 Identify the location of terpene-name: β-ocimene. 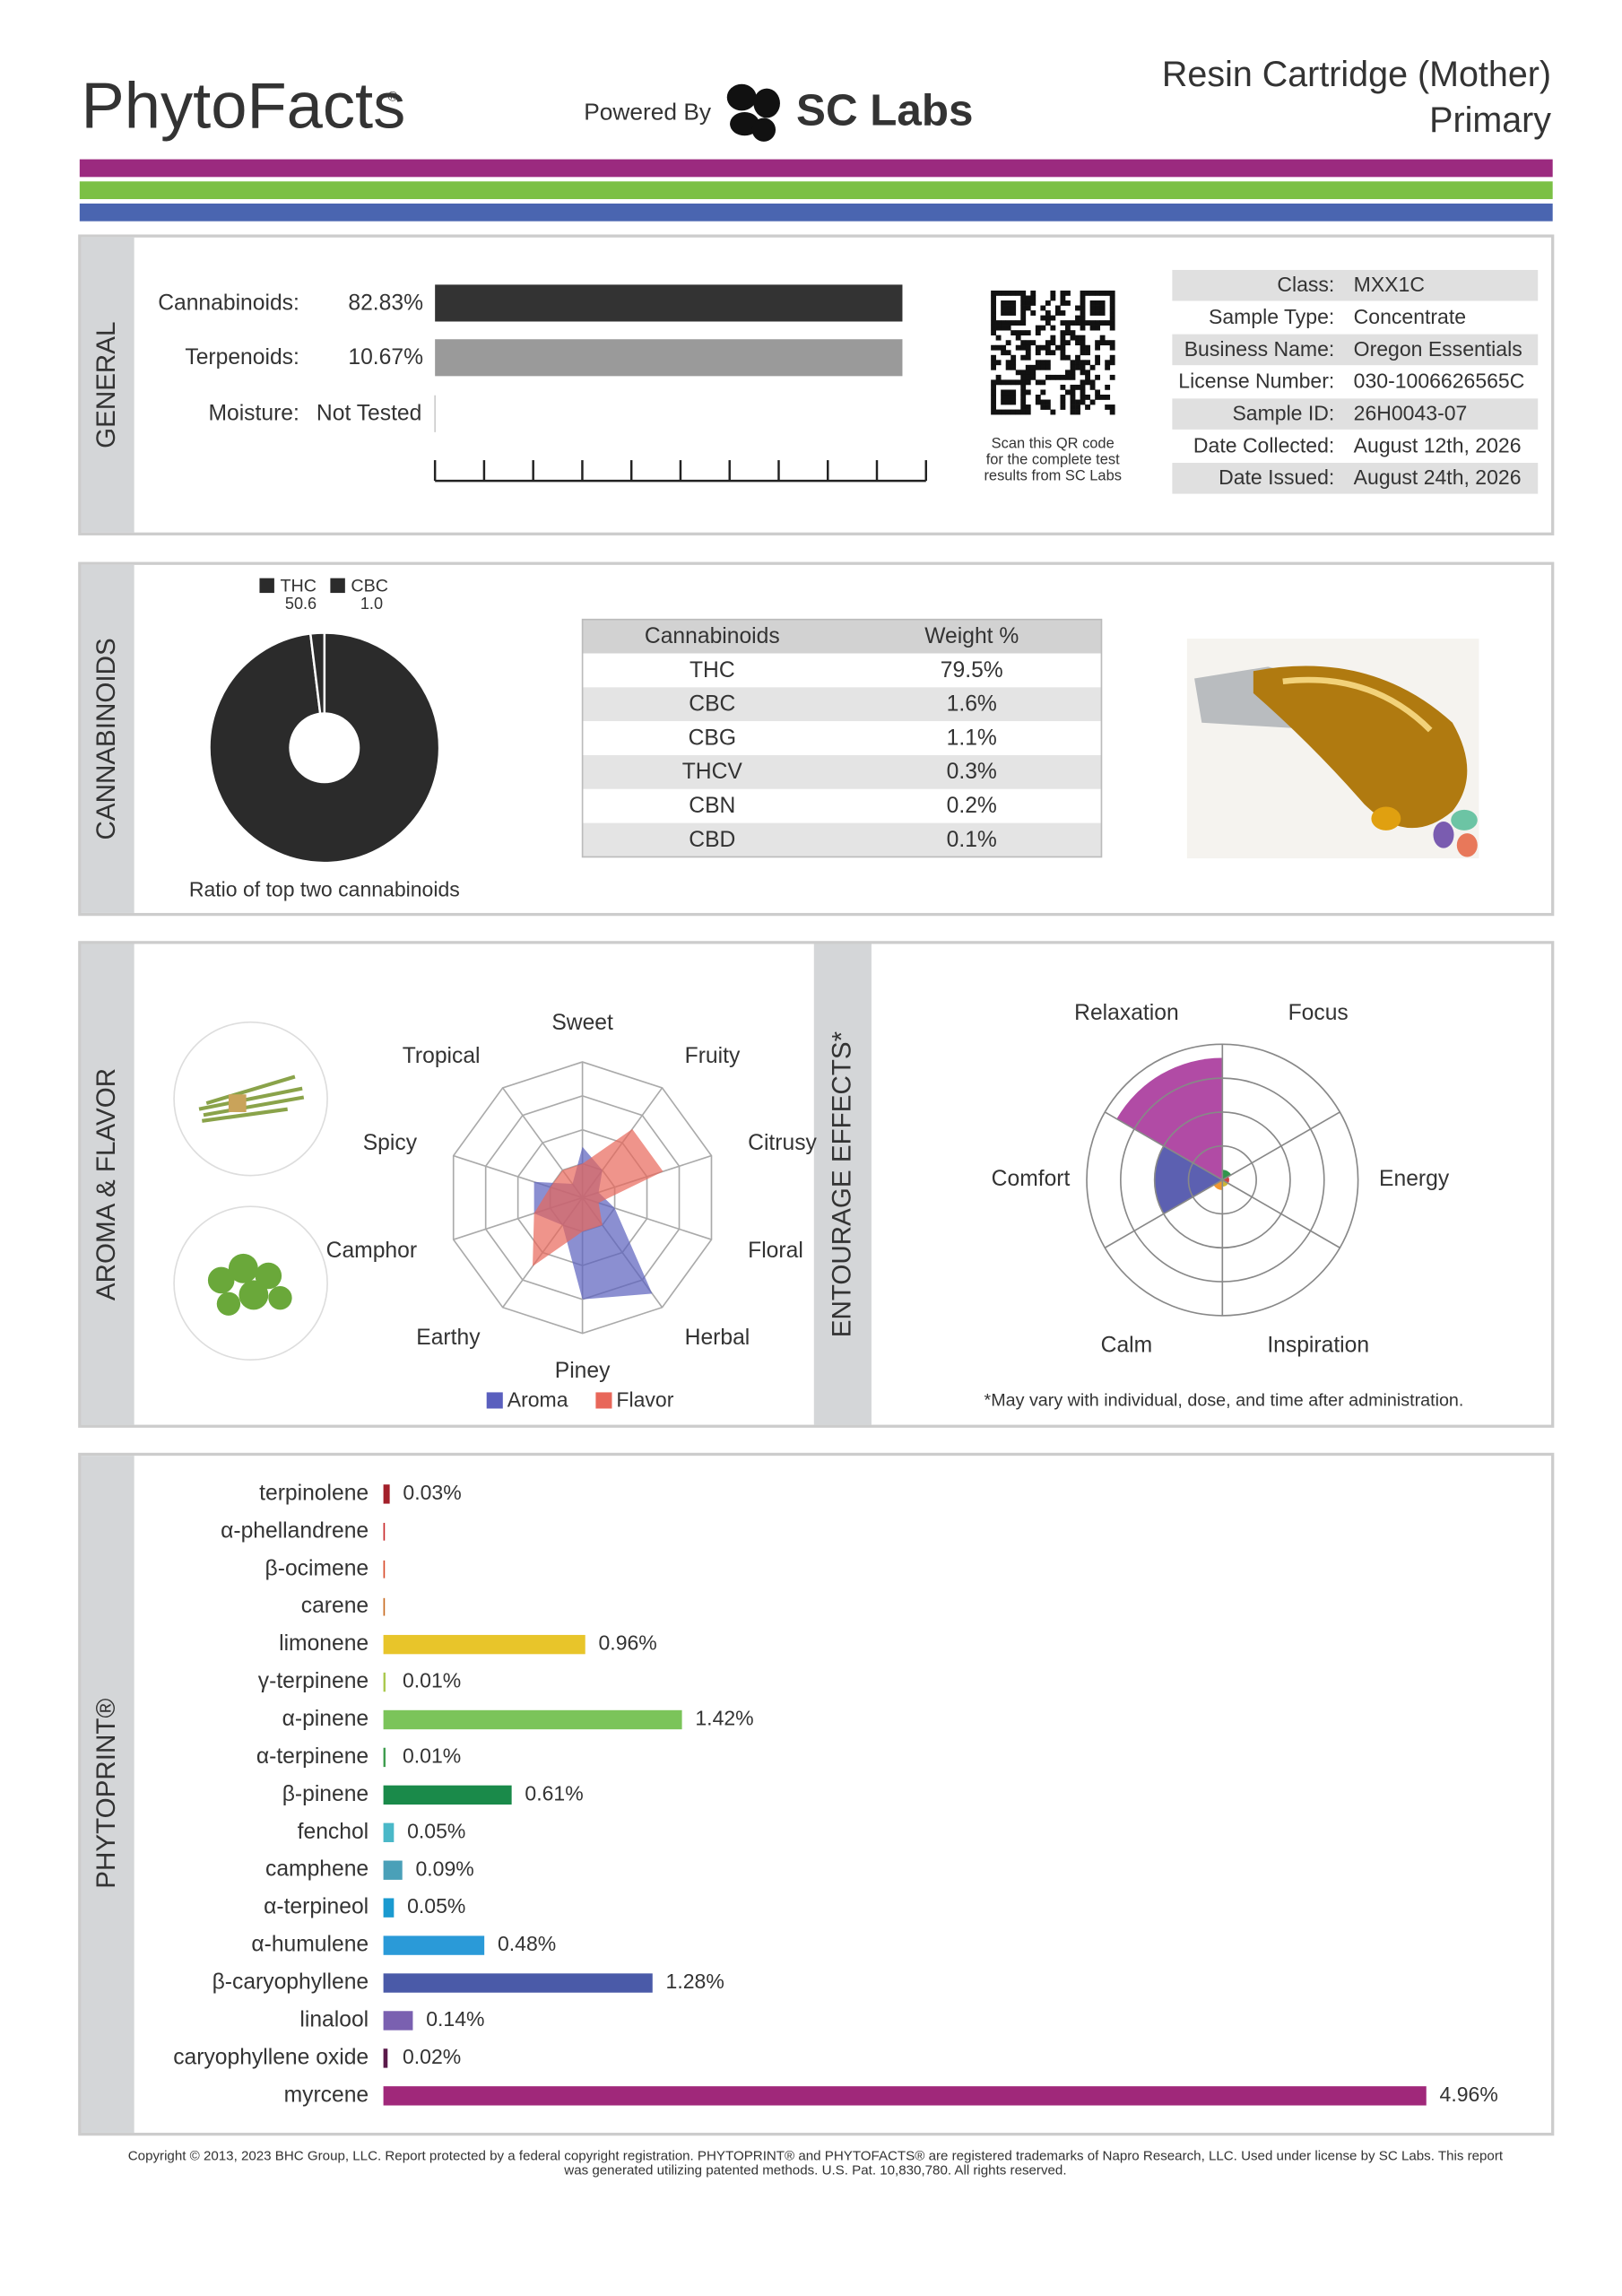
(317, 1568).